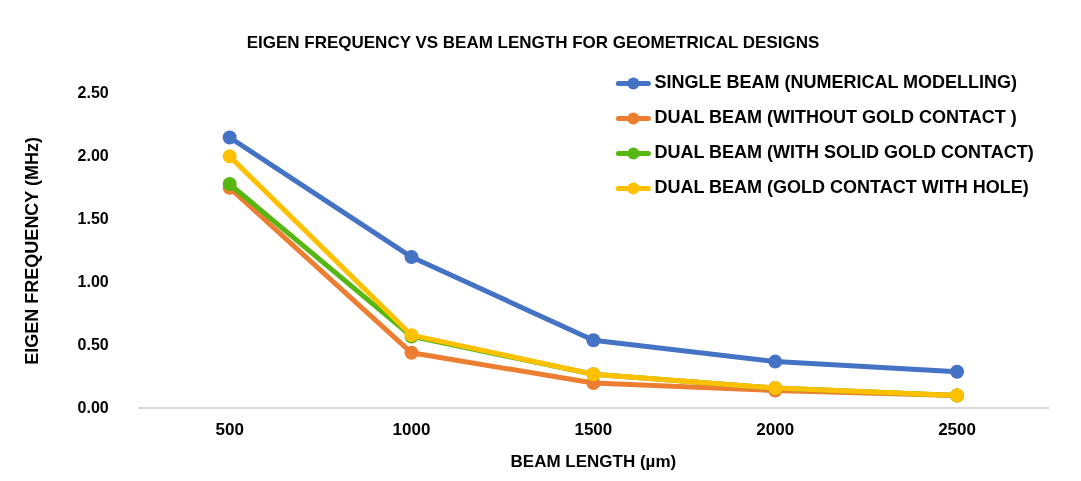 The height and width of the screenshot is (481, 1081). Describe the element at coordinates (775, 430) in the screenshot. I see `x-tick-label: 2000` at that location.